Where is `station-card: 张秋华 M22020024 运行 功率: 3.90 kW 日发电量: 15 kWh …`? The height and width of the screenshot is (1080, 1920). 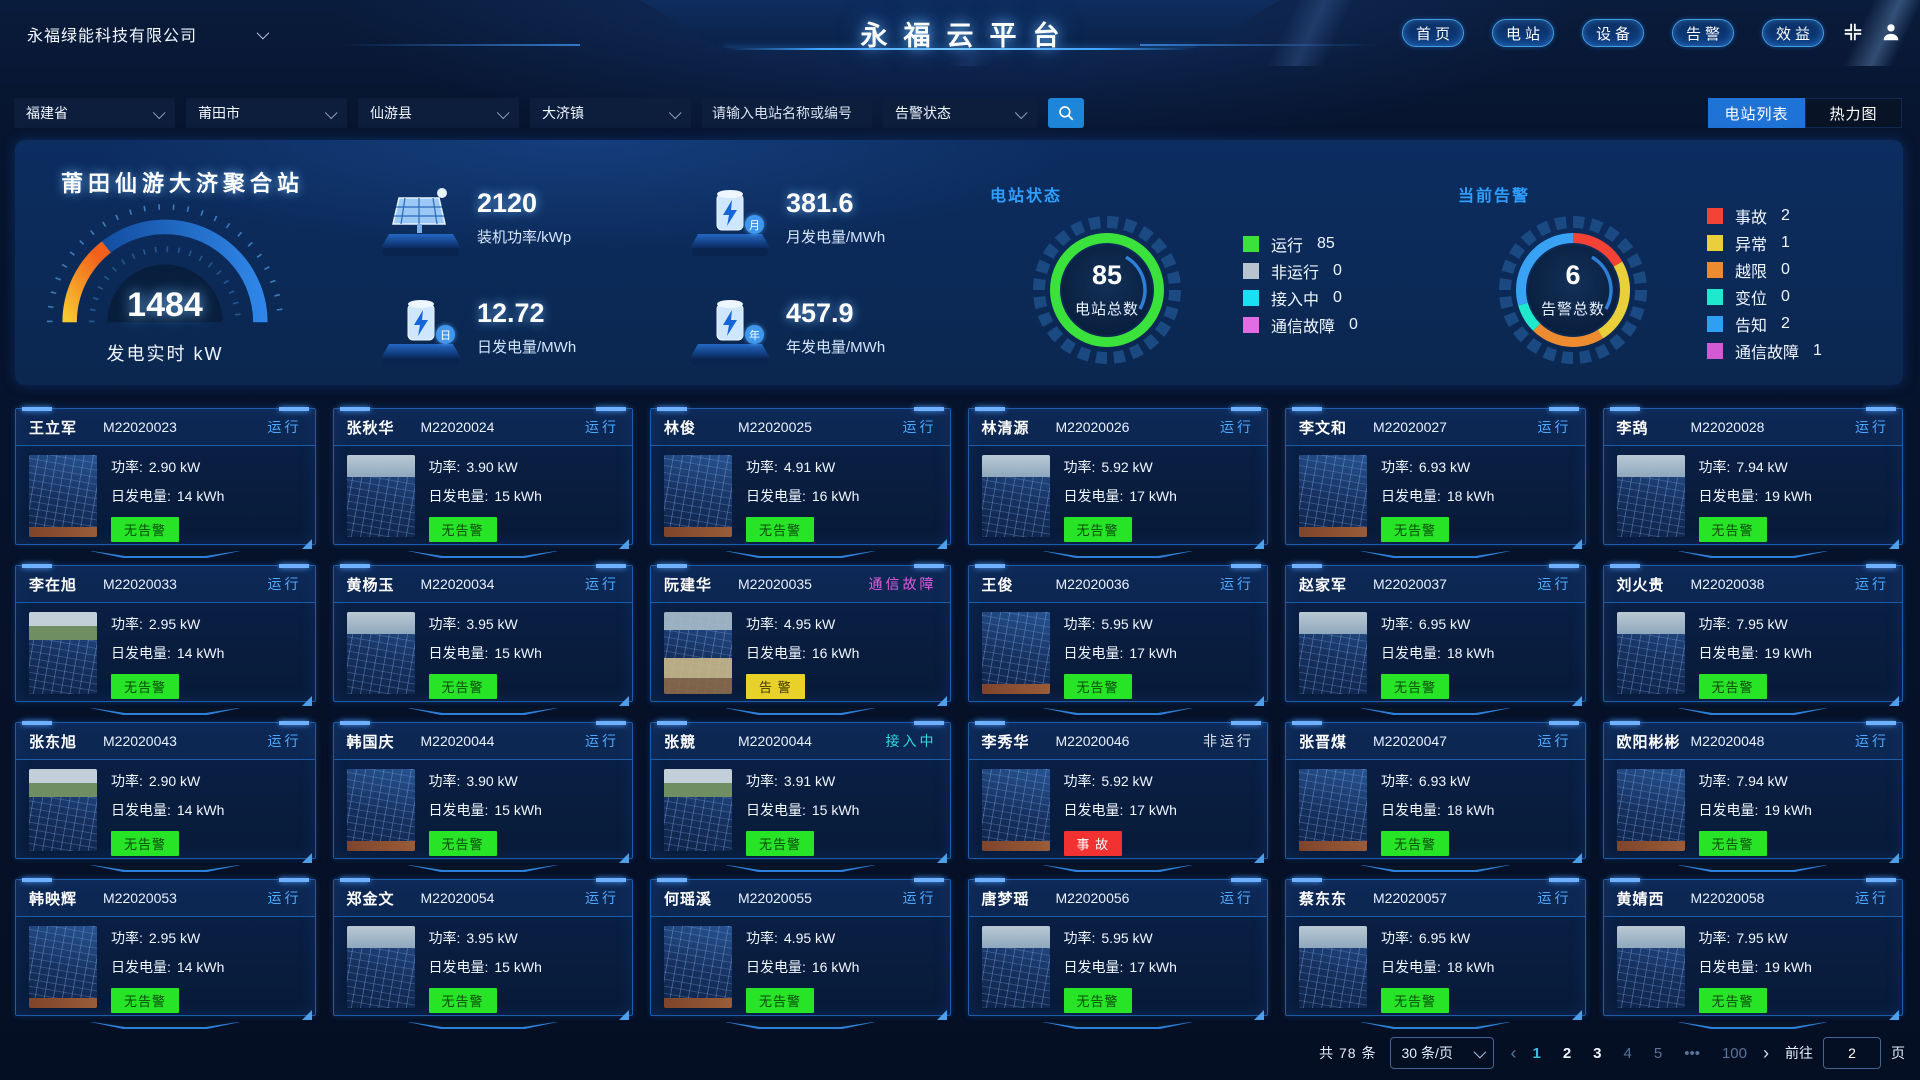 station-card: 张秋华 M22020024 运行 功率: 3.90 kW 日发电量: 15 kWh … is located at coordinates (482, 482).